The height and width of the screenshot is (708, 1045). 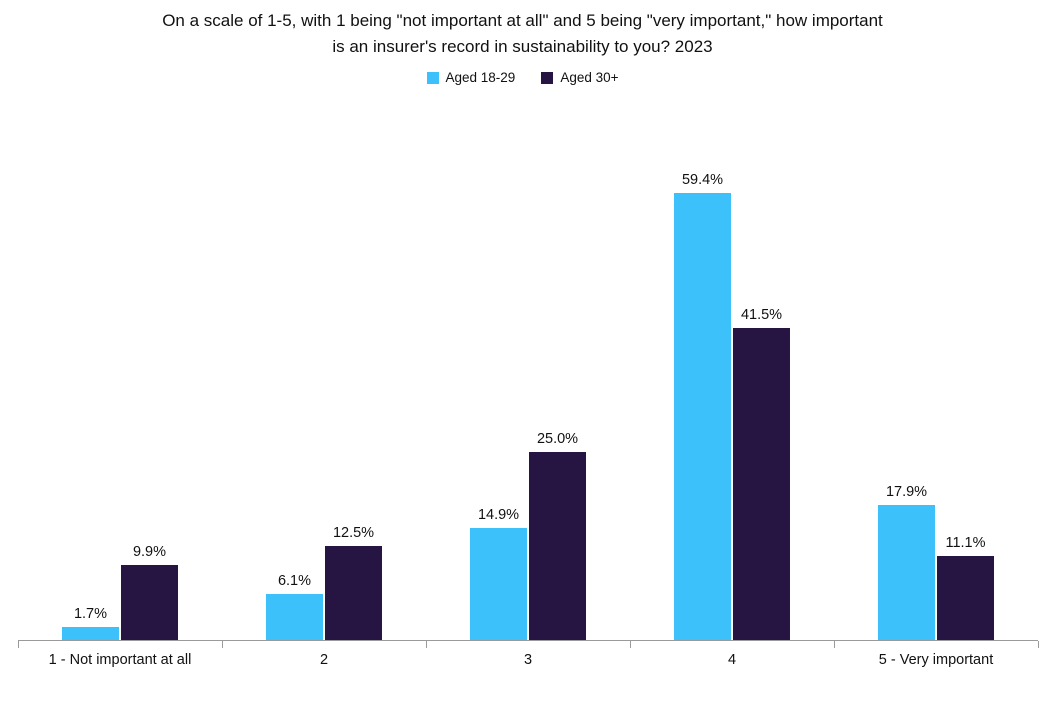 What do you see at coordinates (936, 660) in the screenshot?
I see `x-axis-category-label: 5 - Very important` at bounding box center [936, 660].